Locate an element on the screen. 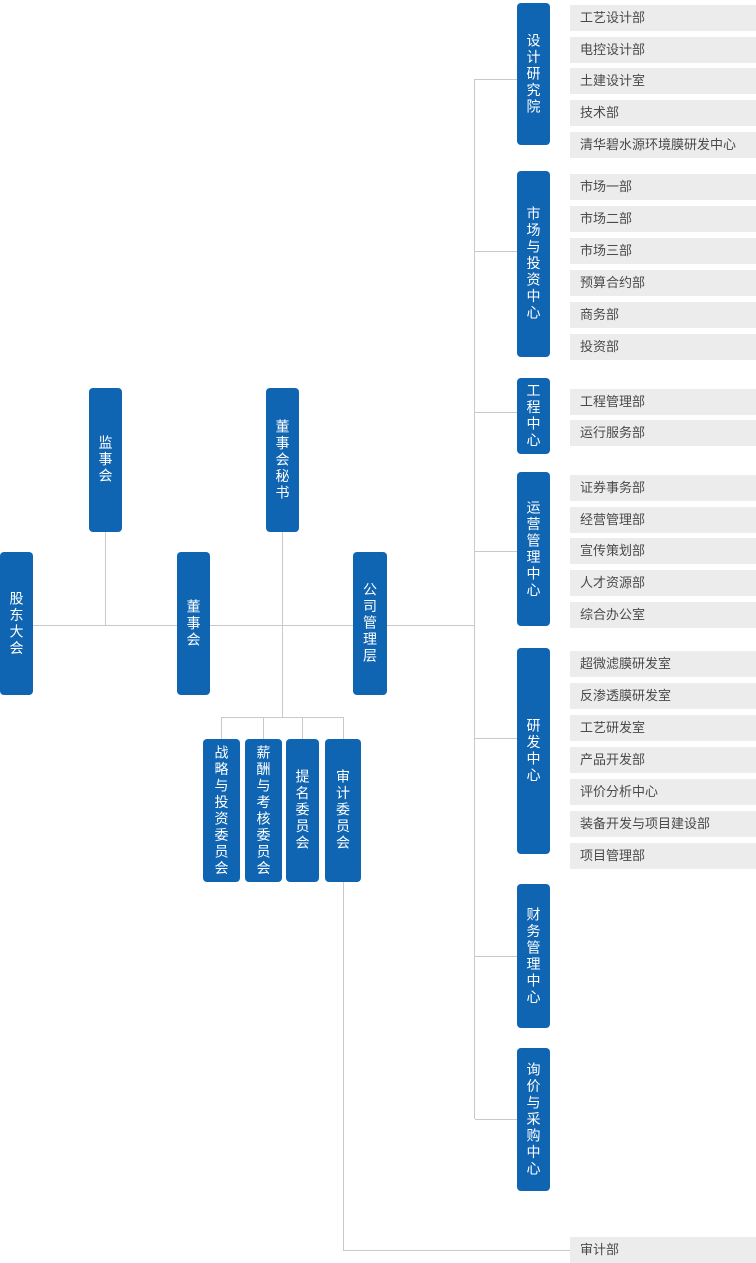  node-label: 提名委员会 is located at coordinates (302, 810).